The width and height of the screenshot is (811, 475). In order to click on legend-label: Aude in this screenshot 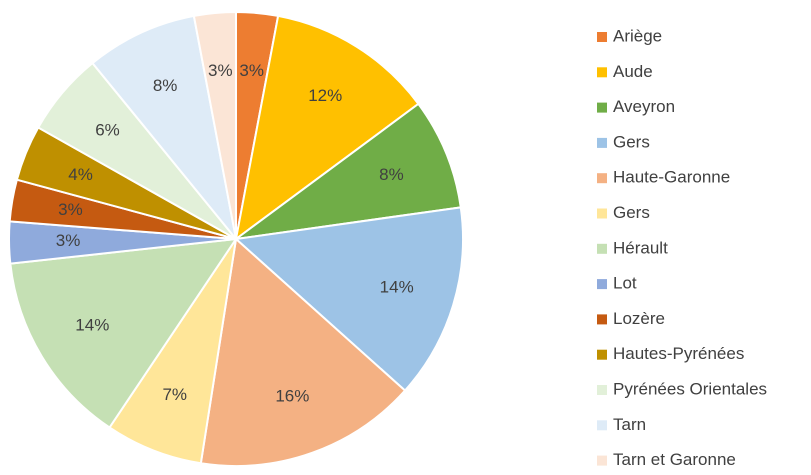, I will do `click(633, 71)`.